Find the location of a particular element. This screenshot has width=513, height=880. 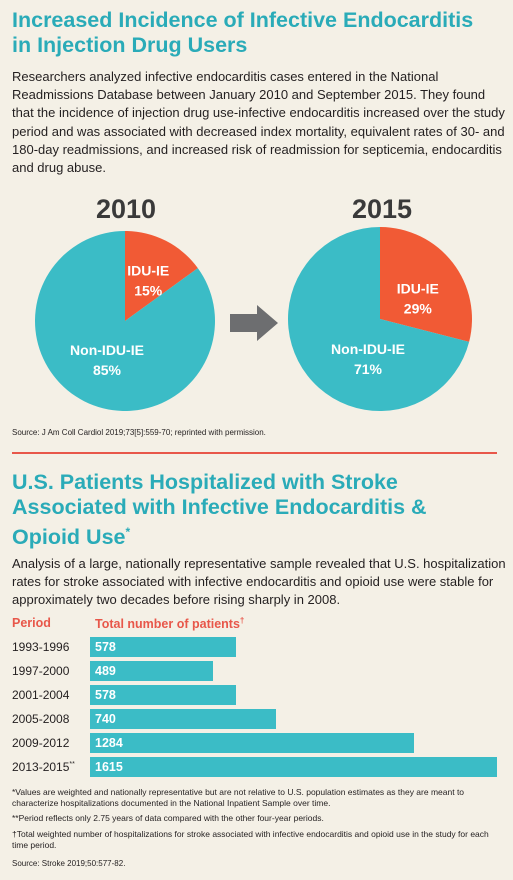

section2-title-mark: * is located at coordinates (128, 532).